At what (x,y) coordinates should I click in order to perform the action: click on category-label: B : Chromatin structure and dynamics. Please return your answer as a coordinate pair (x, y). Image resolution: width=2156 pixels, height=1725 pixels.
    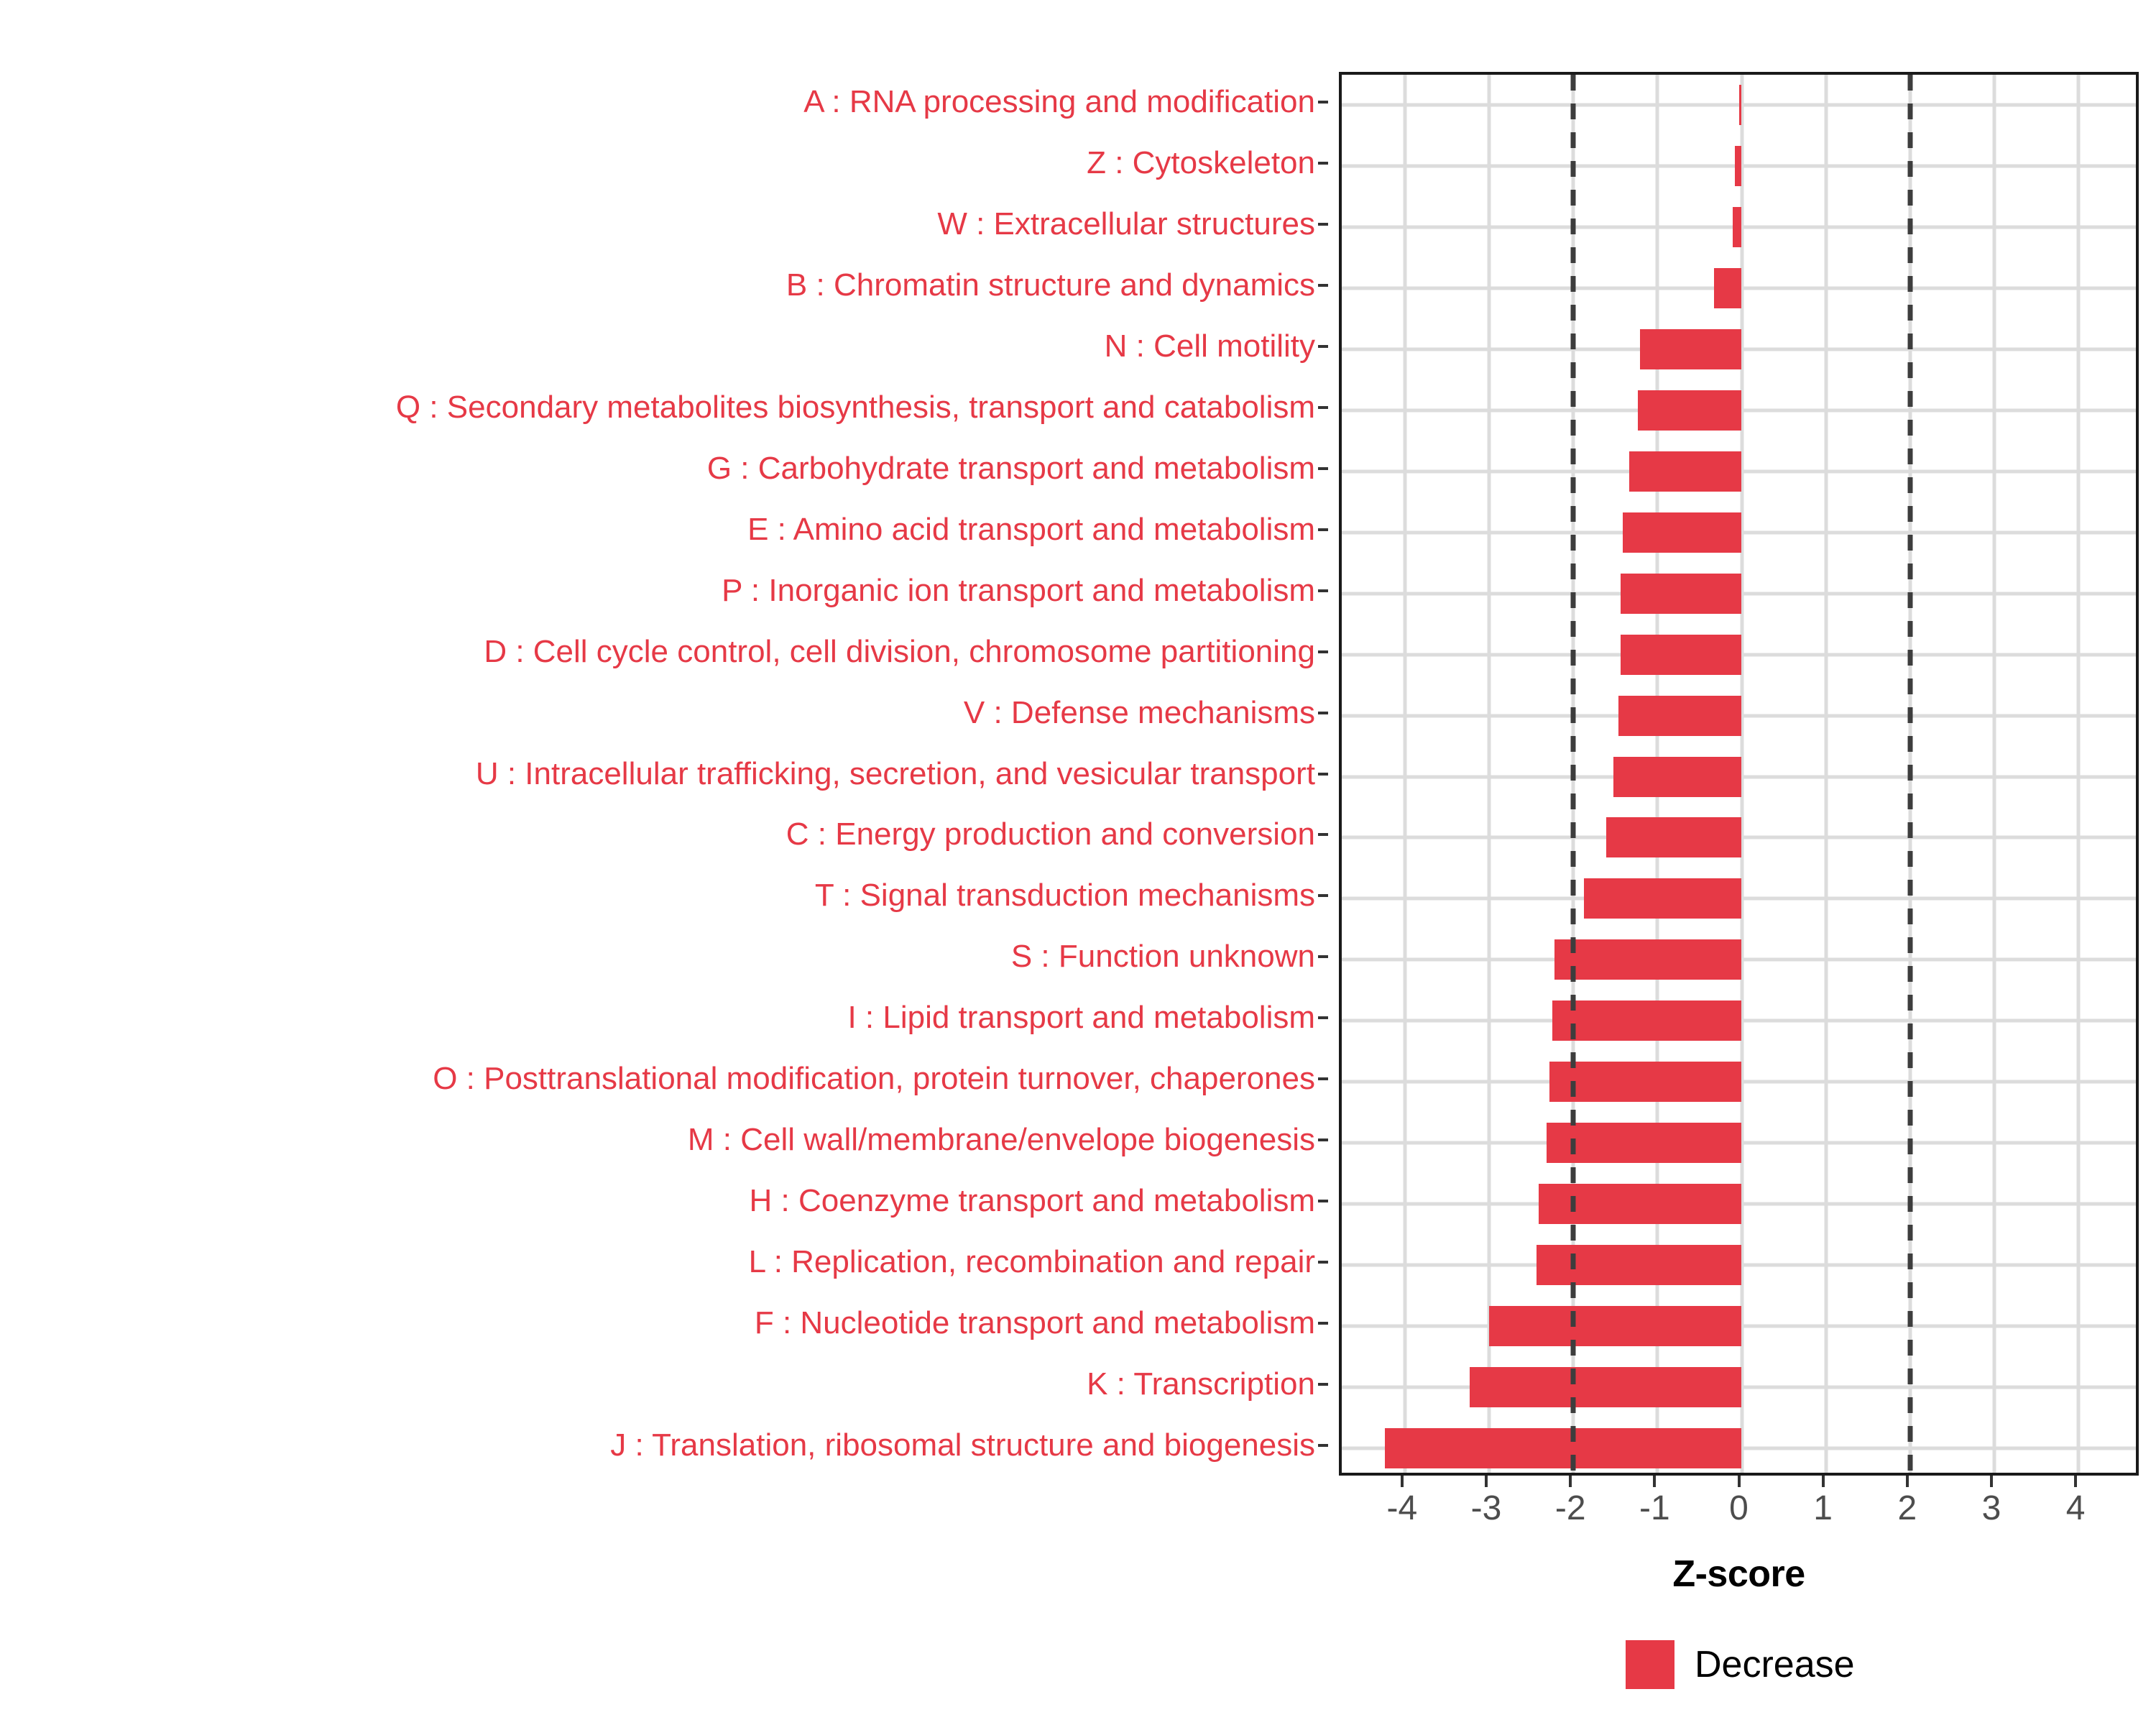
    Looking at the image, I should click on (1050, 285).